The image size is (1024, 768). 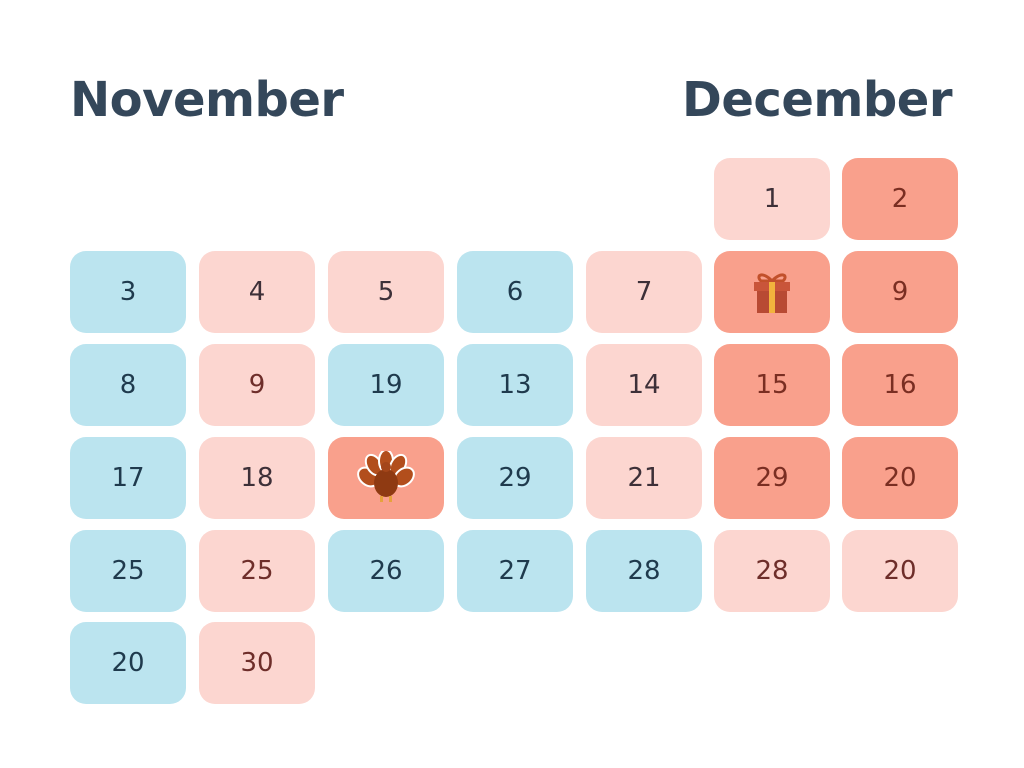 I want to click on gift-icon, so click(x=772, y=292).